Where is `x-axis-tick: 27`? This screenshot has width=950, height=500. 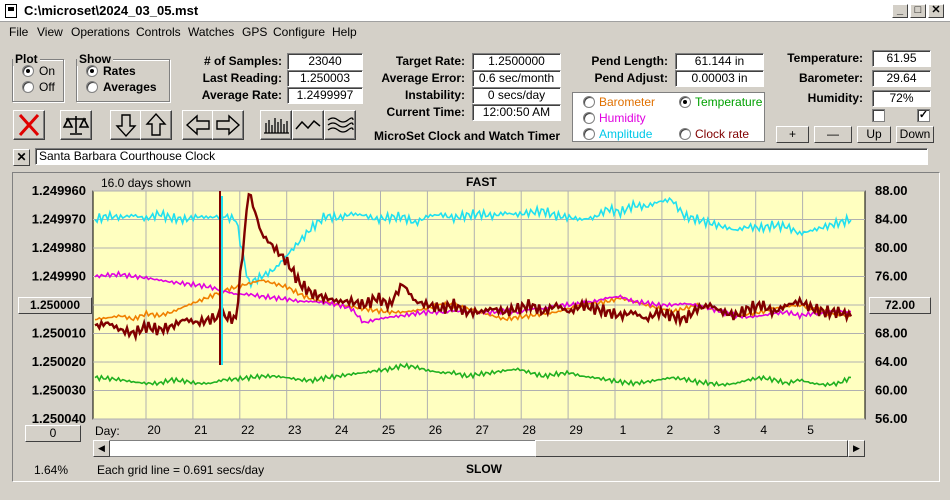
x-axis-tick: 27 is located at coordinates (483, 430).